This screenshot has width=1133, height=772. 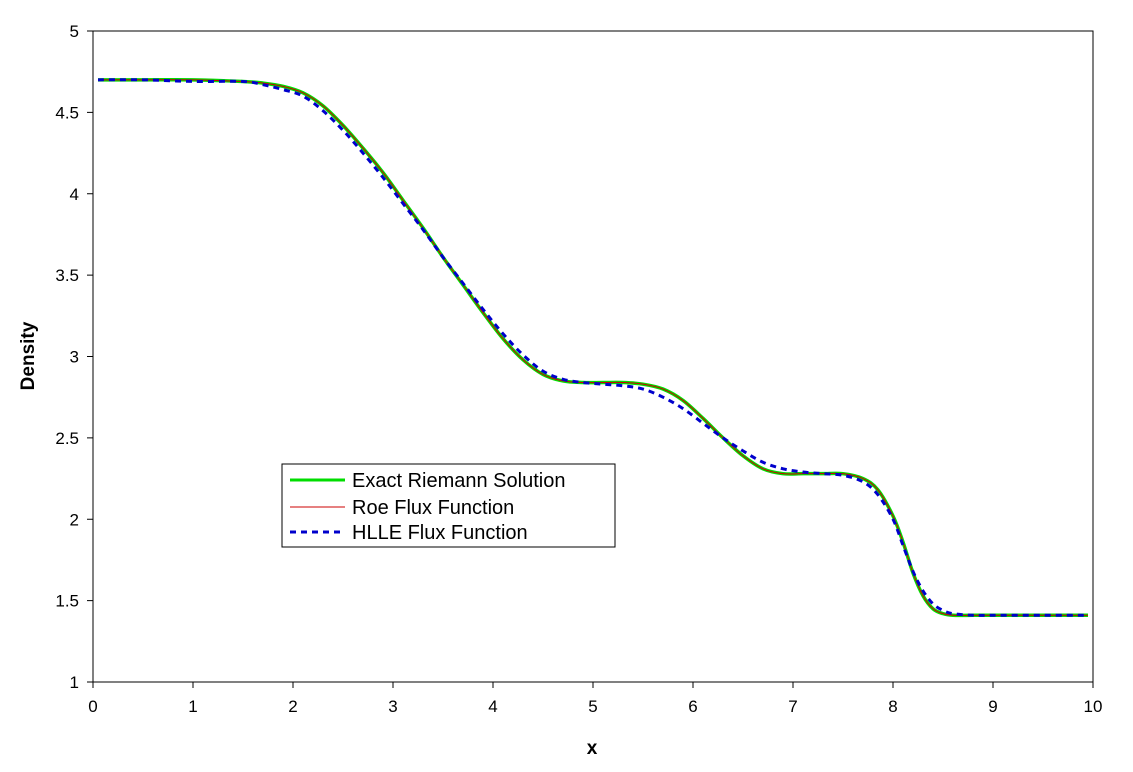 What do you see at coordinates (692, 706) in the screenshot?
I see `x-tick-label: 6` at bounding box center [692, 706].